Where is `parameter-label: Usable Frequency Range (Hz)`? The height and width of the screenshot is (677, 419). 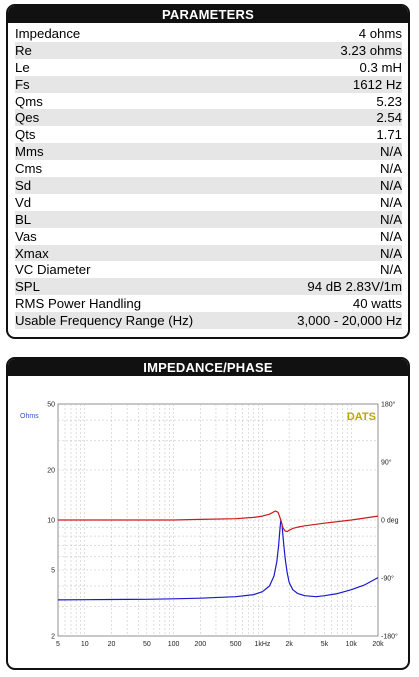
parameter-label: Usable Frequency Range (Hz) is located at coordinates (104, 321).